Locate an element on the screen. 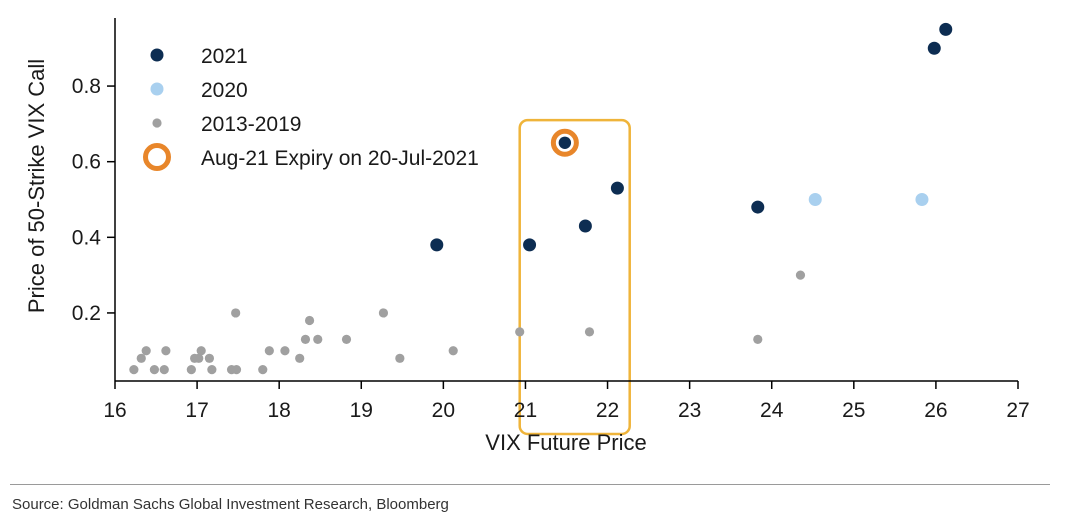  x-tick-label: 22 is located at coordinates (607, 410).